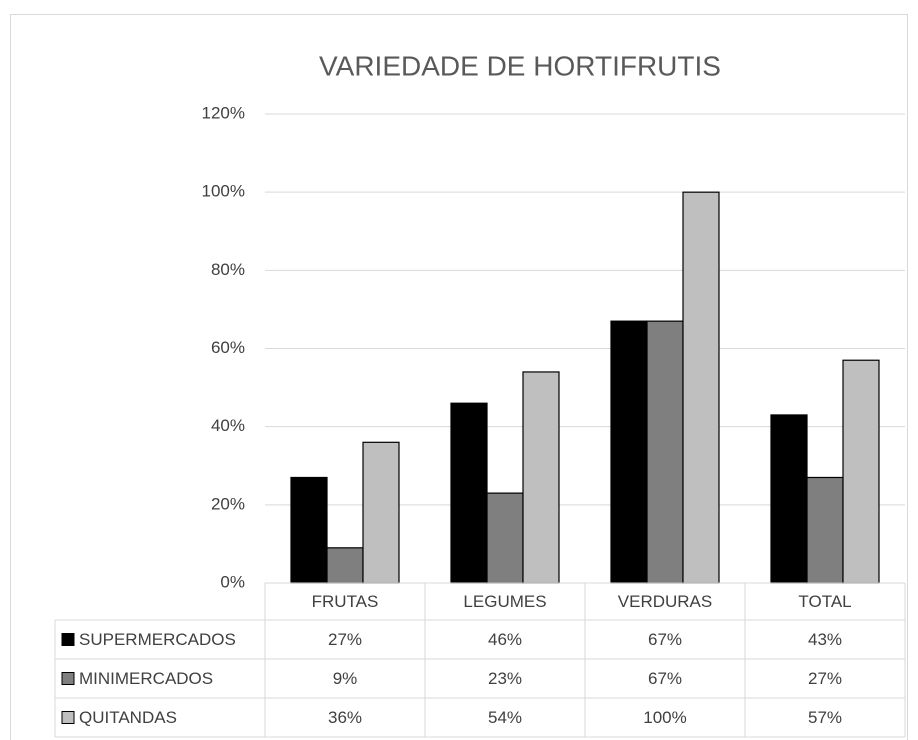 This screenshot has width=918, height=740. What do you see at coordinates (146, 678) in the screenshot?
I see `legend-label: MINIMERCADOS` at bounding box center [146, 678].